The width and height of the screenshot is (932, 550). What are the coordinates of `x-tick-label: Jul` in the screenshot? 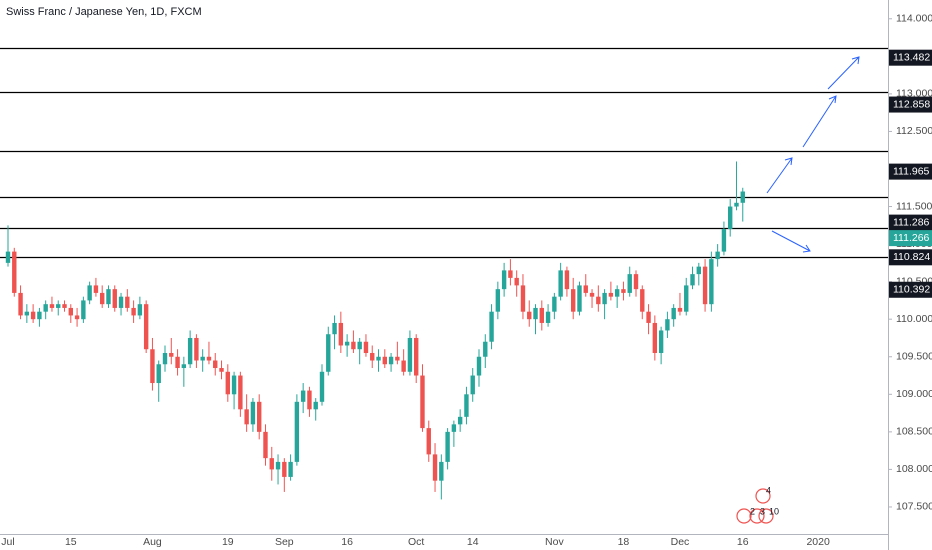 It's located at (7, 542).